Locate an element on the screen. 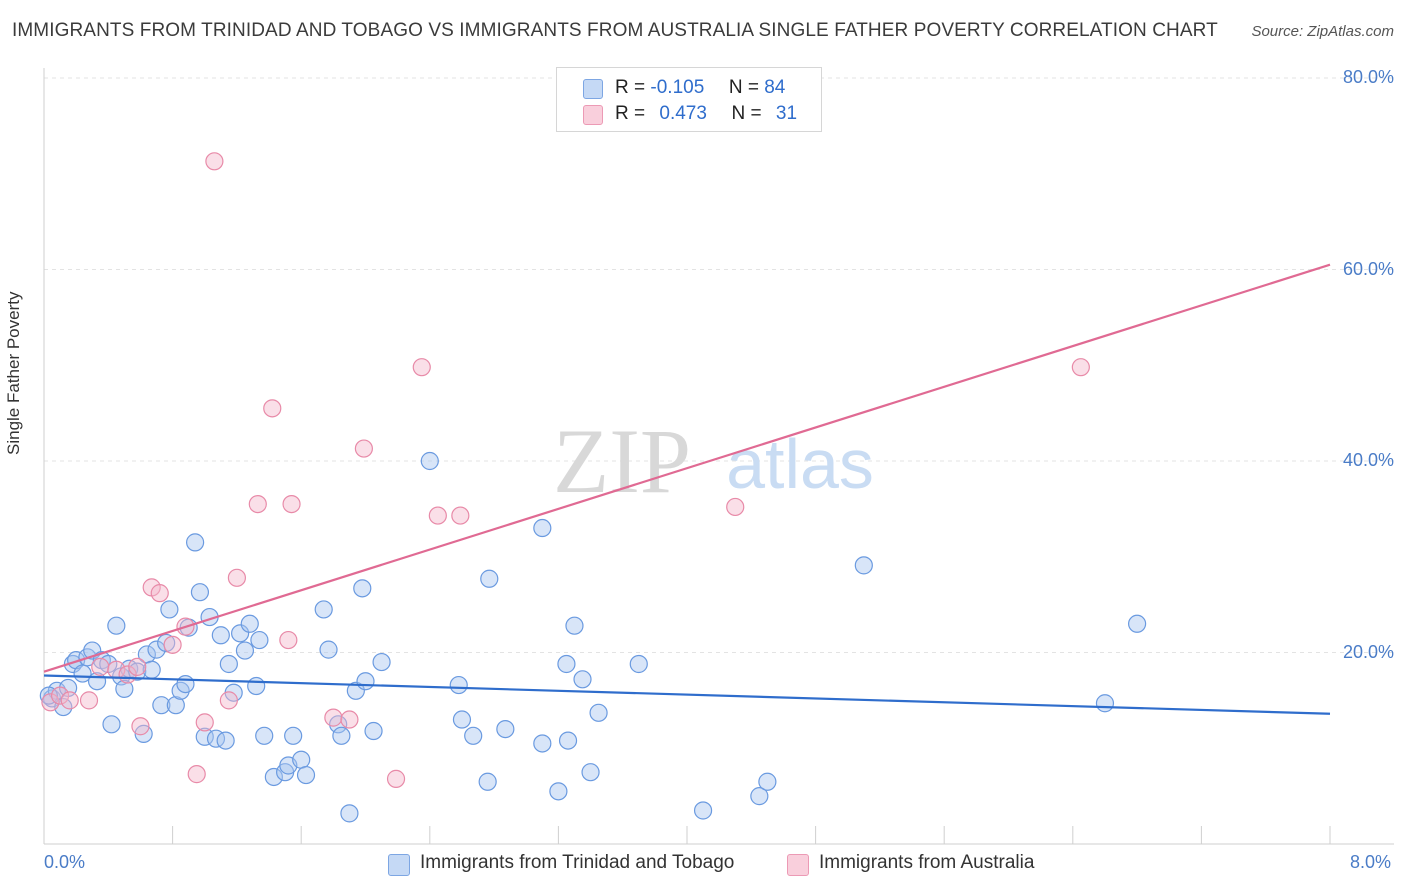  bottom-legend-trinidad: Immigrants from Trinidad and Tobago is located at coordinates (561, 864).